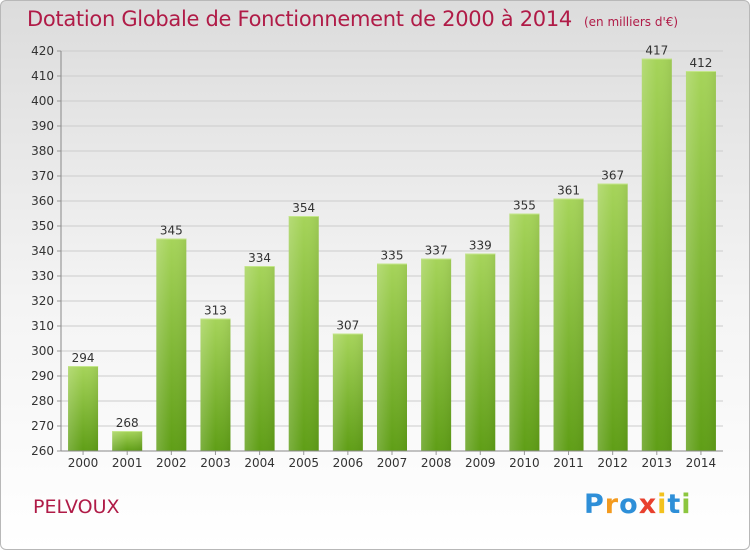 The width and height of the screenshot is (750, 550). Describe the element at coordinates (436, 251) in the screenshot. I see `value-label: 337` at that location.